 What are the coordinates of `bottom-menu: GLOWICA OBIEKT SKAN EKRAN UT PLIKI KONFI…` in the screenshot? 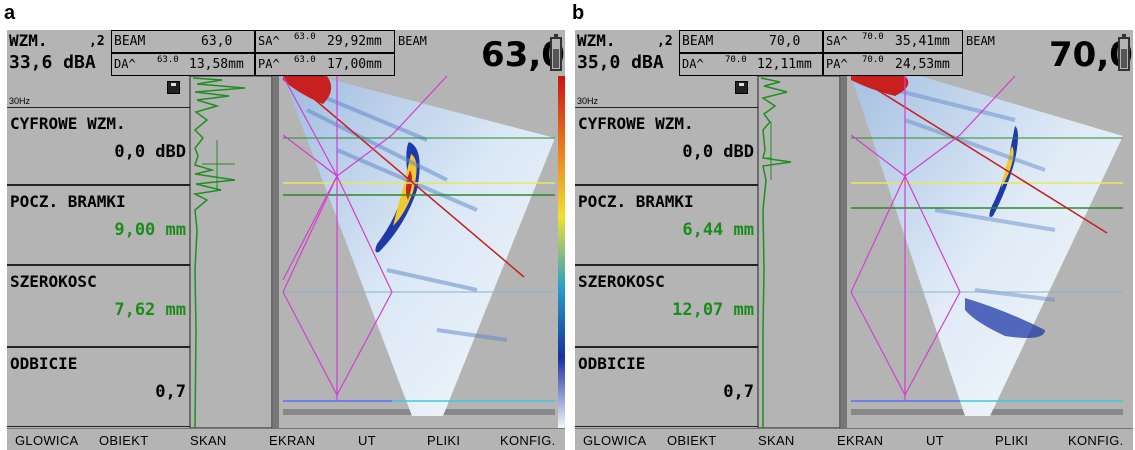 It's located at (286, 439).